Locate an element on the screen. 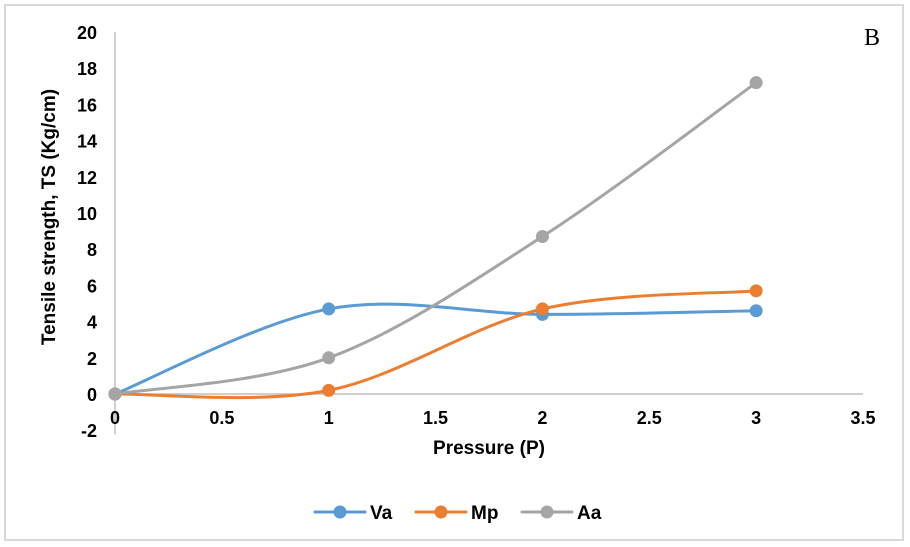 This screenshot has height=547, width=910. y-tick-label: 18 is located at coordinates (87, 69).